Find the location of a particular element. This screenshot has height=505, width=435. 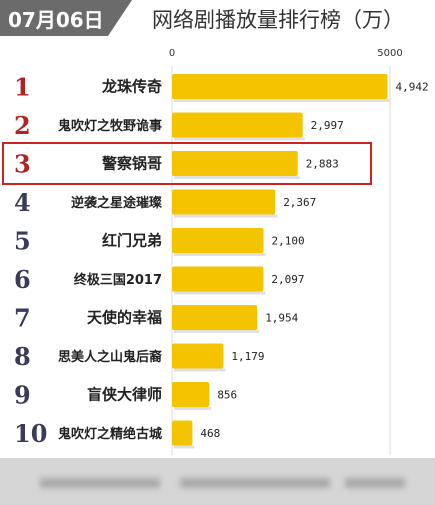

rank-number: 6 is located at coordinates (22, 279).